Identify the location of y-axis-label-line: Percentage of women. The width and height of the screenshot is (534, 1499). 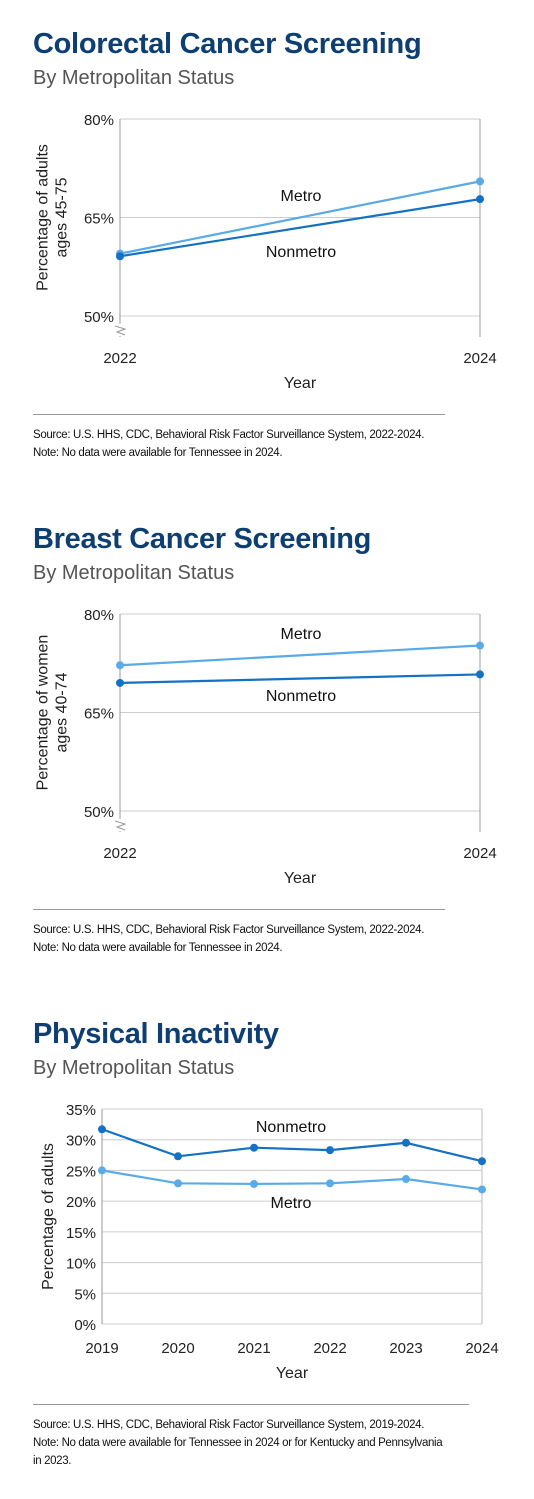
(43, 713).